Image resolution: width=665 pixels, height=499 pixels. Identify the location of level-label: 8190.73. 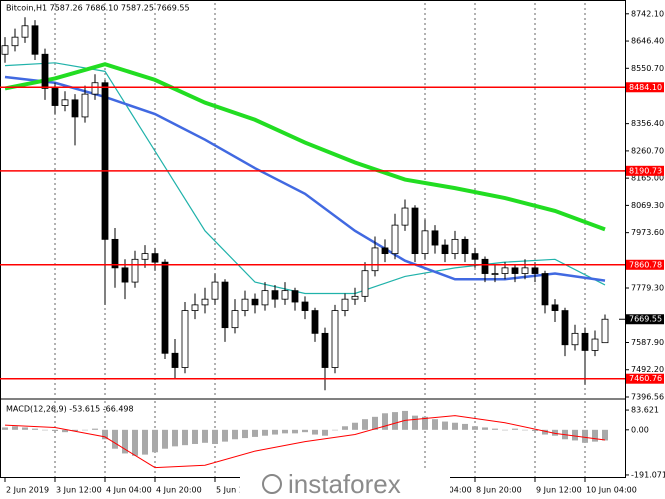
(645, 170).